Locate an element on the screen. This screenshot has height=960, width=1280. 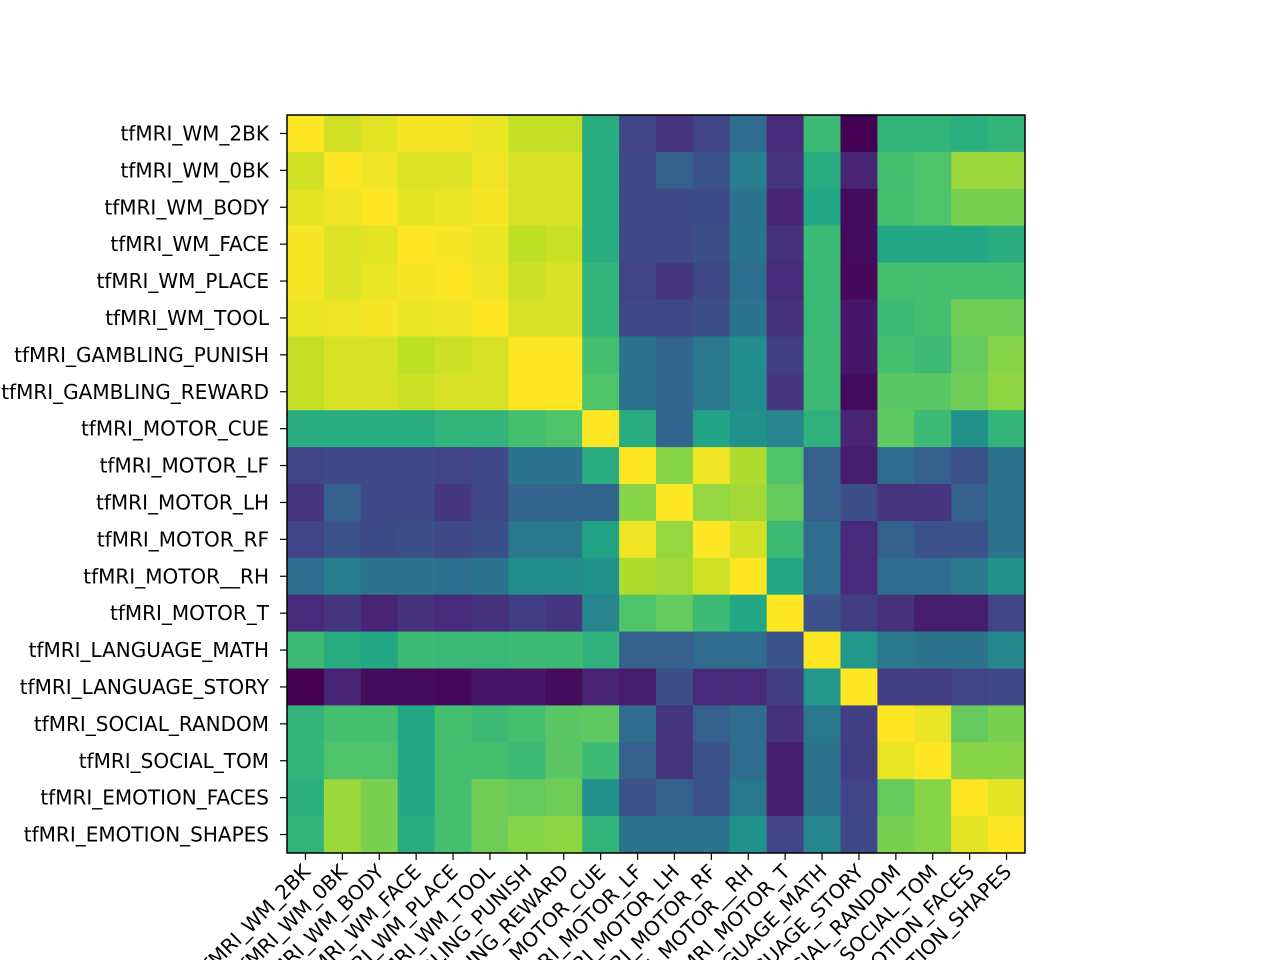
y-tick-label: tfMRI_LANGUAGE_STORY is located at coordinates (145, 687).